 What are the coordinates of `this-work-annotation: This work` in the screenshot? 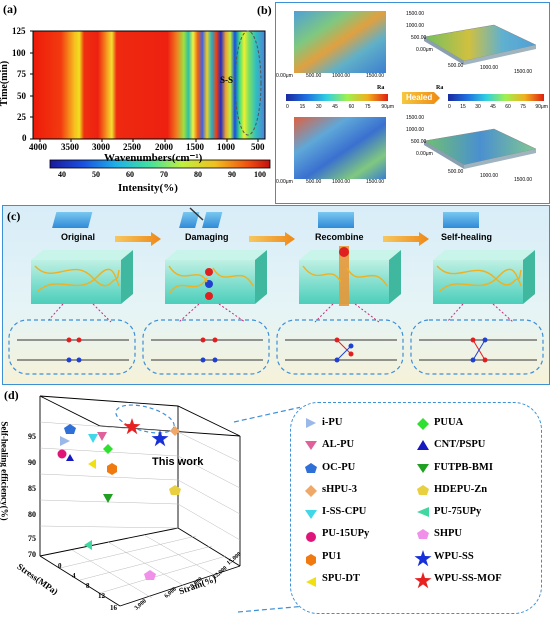 It's located at (178, 462).